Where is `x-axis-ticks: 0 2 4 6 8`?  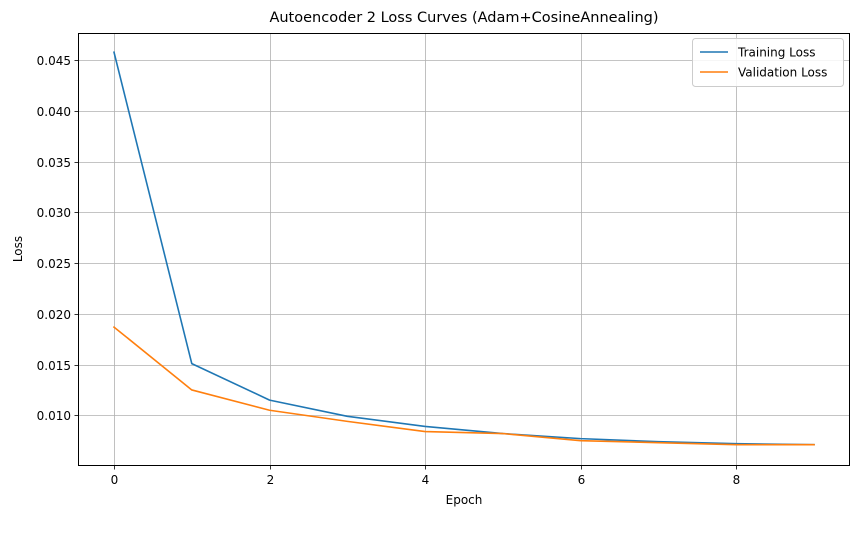 x-axis-ticks: 0 2 4 6 8 is located at coordinates (426, 476).